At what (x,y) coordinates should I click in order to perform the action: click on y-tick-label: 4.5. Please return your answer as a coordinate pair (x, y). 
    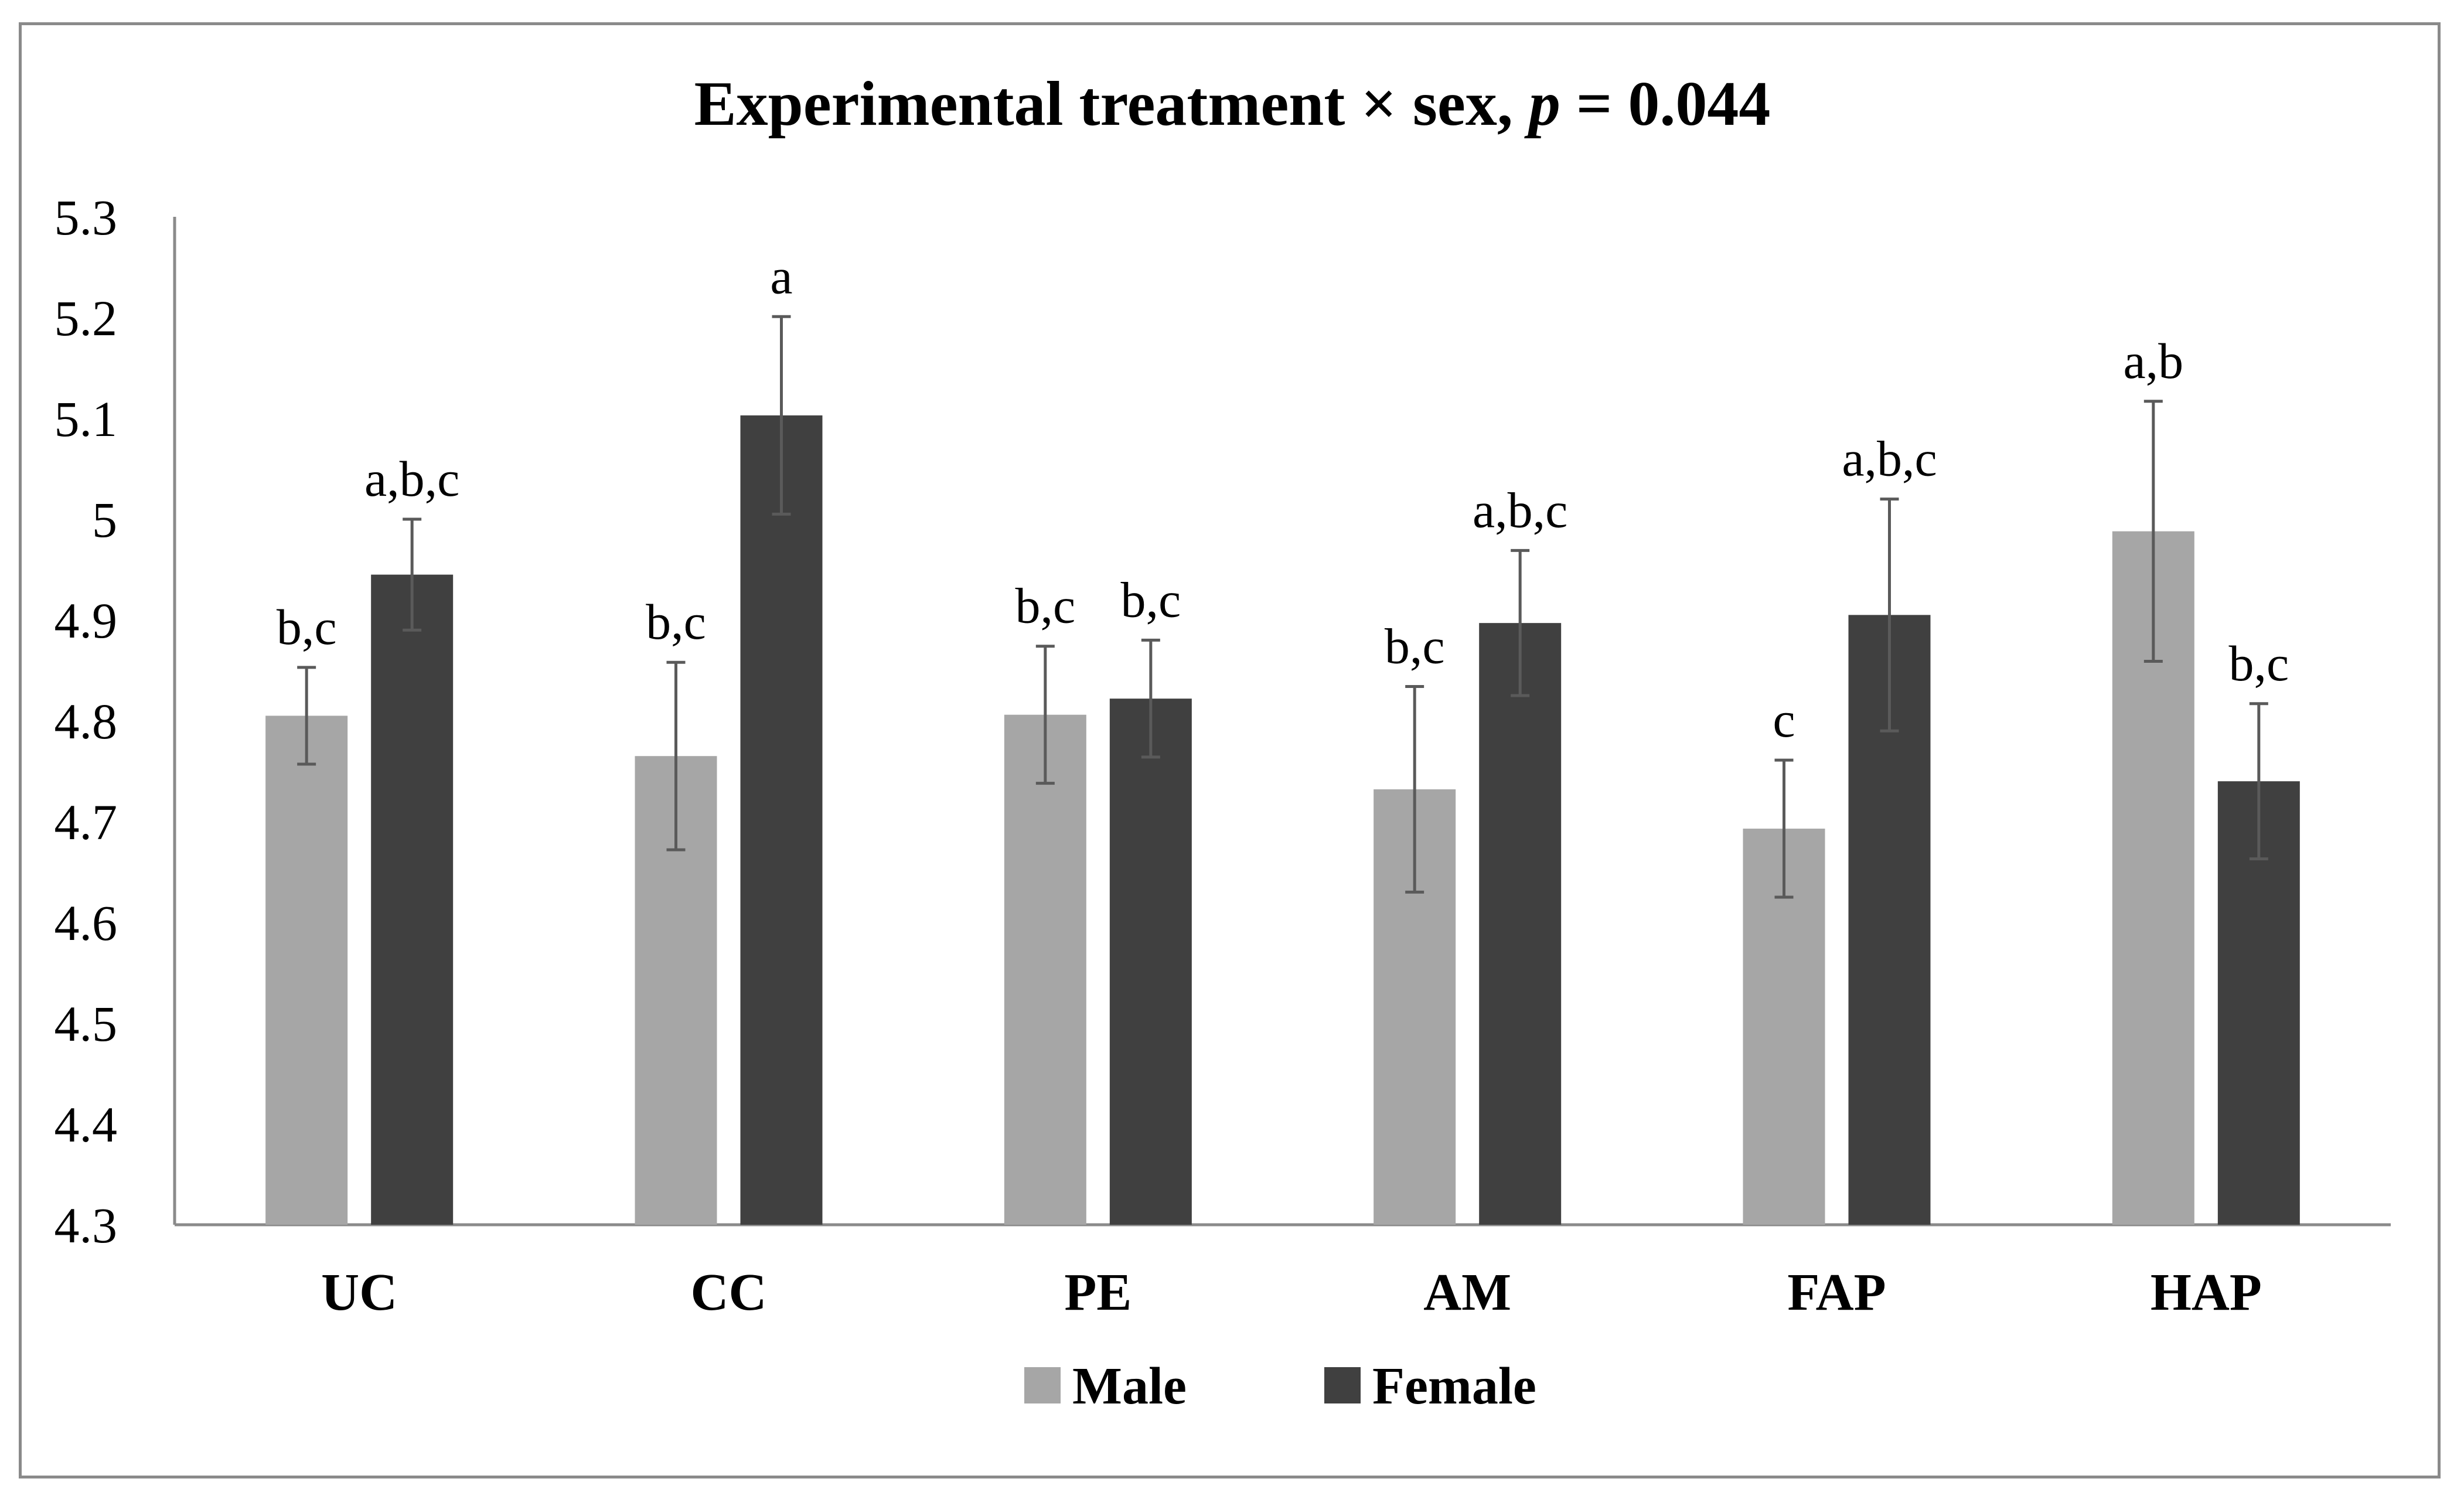
    Looking at the image, I should click on (86, 1024).